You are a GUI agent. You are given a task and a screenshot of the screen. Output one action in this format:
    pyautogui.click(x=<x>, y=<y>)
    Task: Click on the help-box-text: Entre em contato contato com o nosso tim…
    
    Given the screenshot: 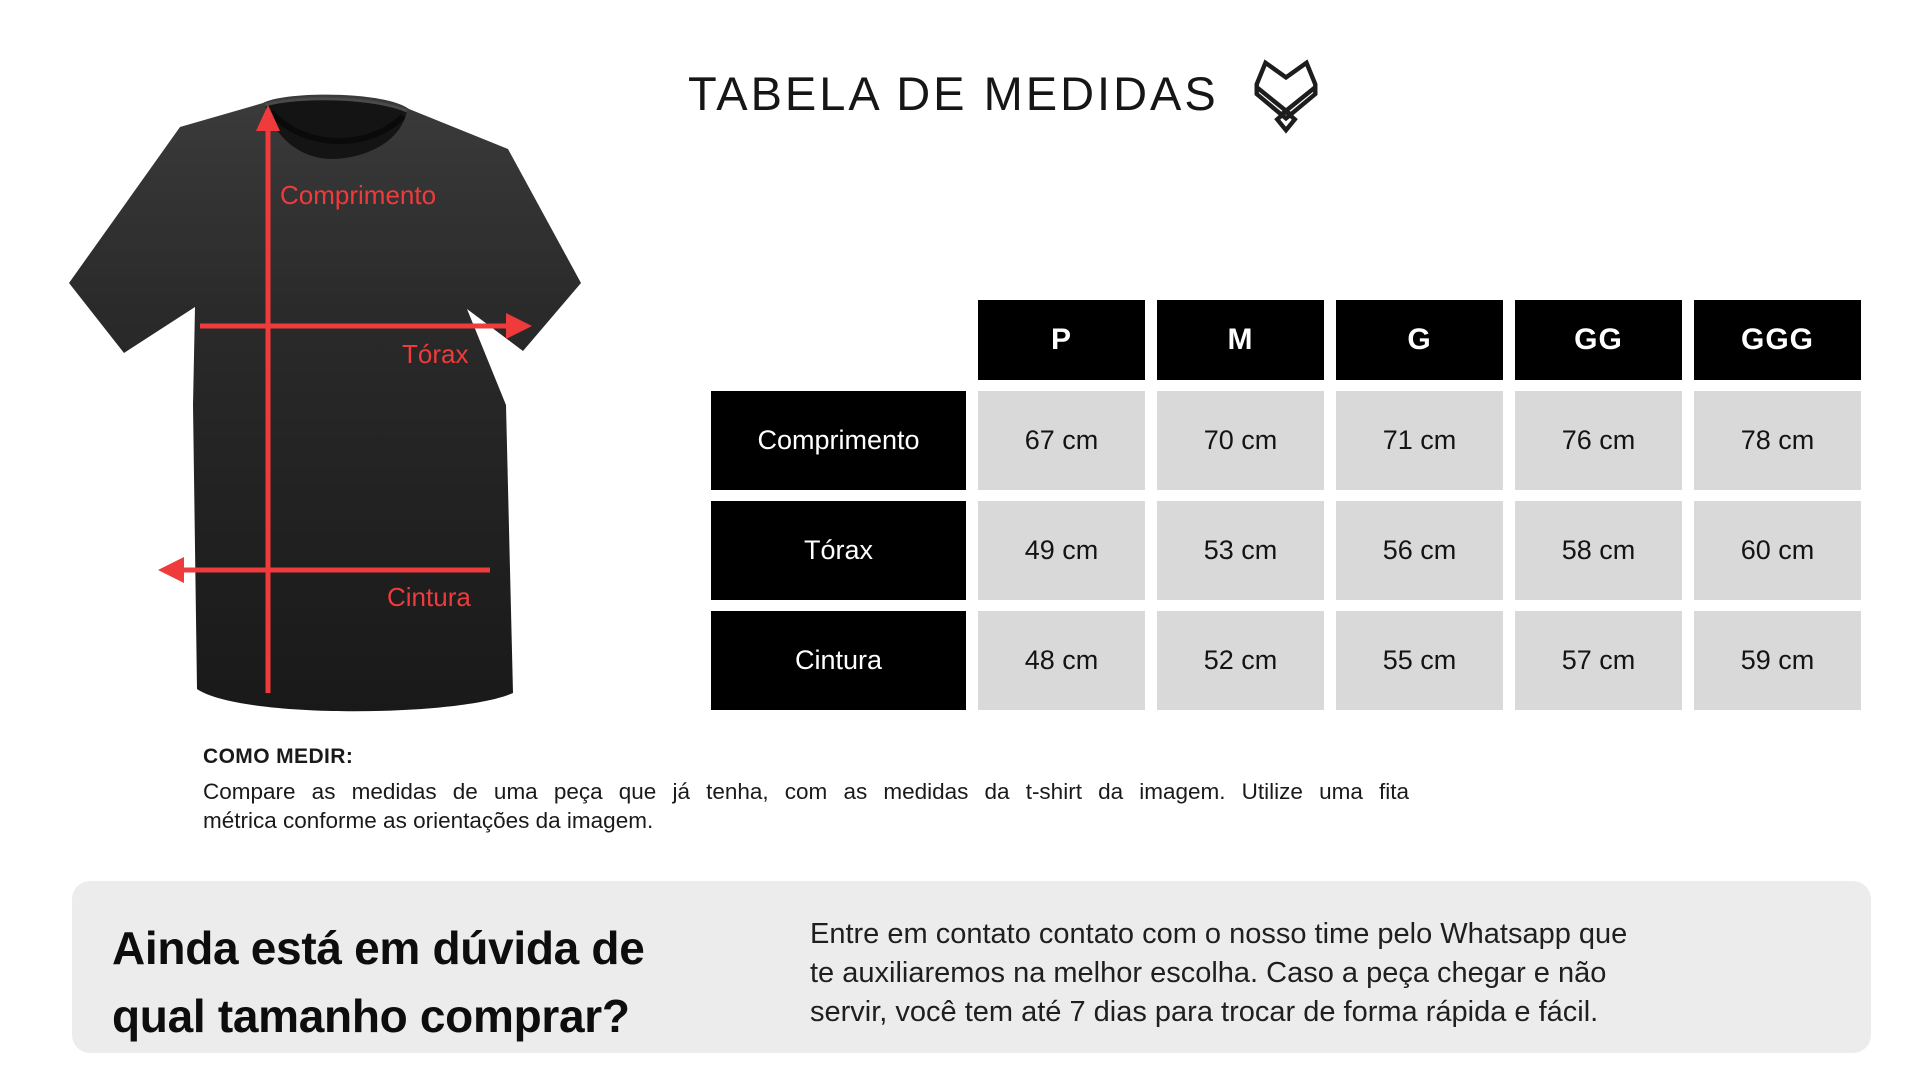 What is the action you would take?
    pyautogui.click(x=1300, y=973)
    